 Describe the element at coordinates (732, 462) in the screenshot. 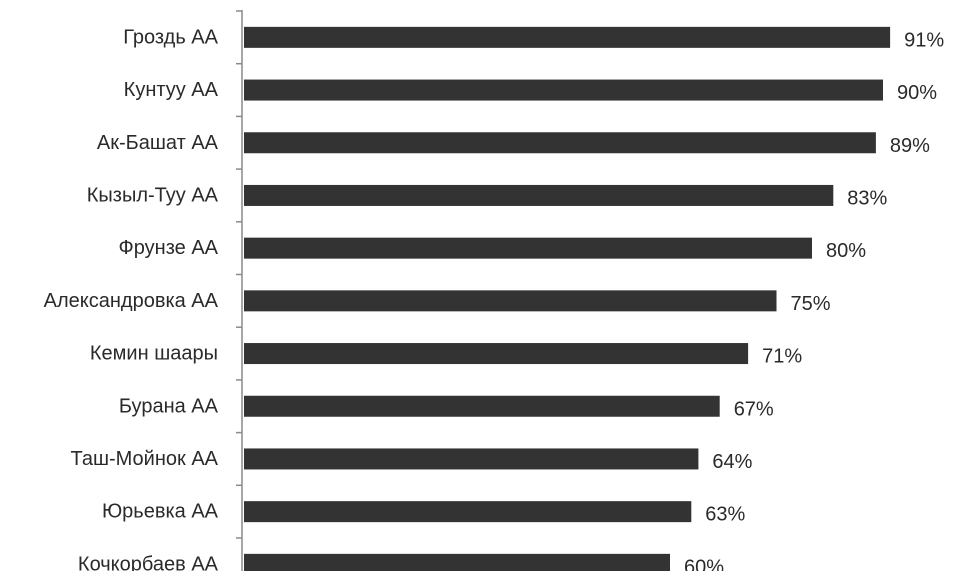

I see `value-label: 64%` at that location.